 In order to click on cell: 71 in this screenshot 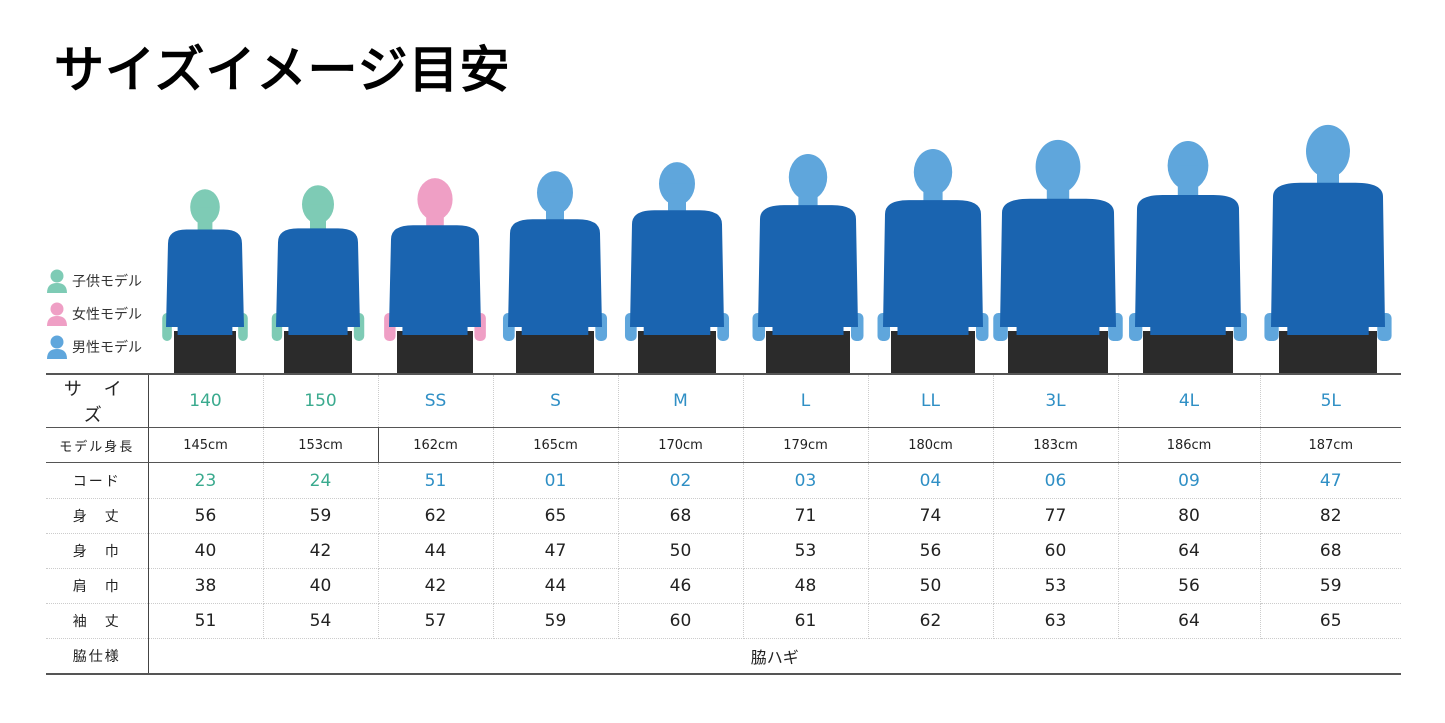, I will do `click(806, 516)`.